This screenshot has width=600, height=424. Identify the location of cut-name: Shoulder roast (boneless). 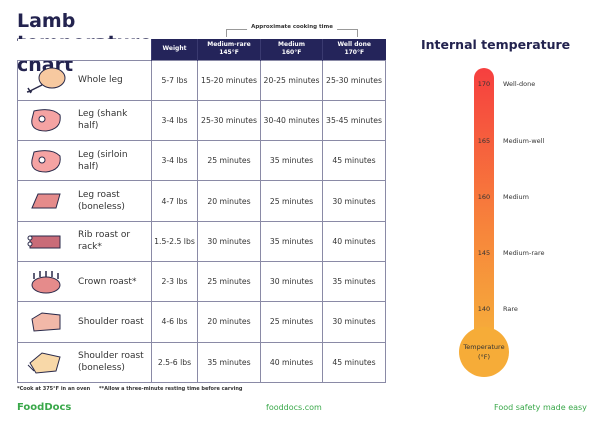
(111, 362).